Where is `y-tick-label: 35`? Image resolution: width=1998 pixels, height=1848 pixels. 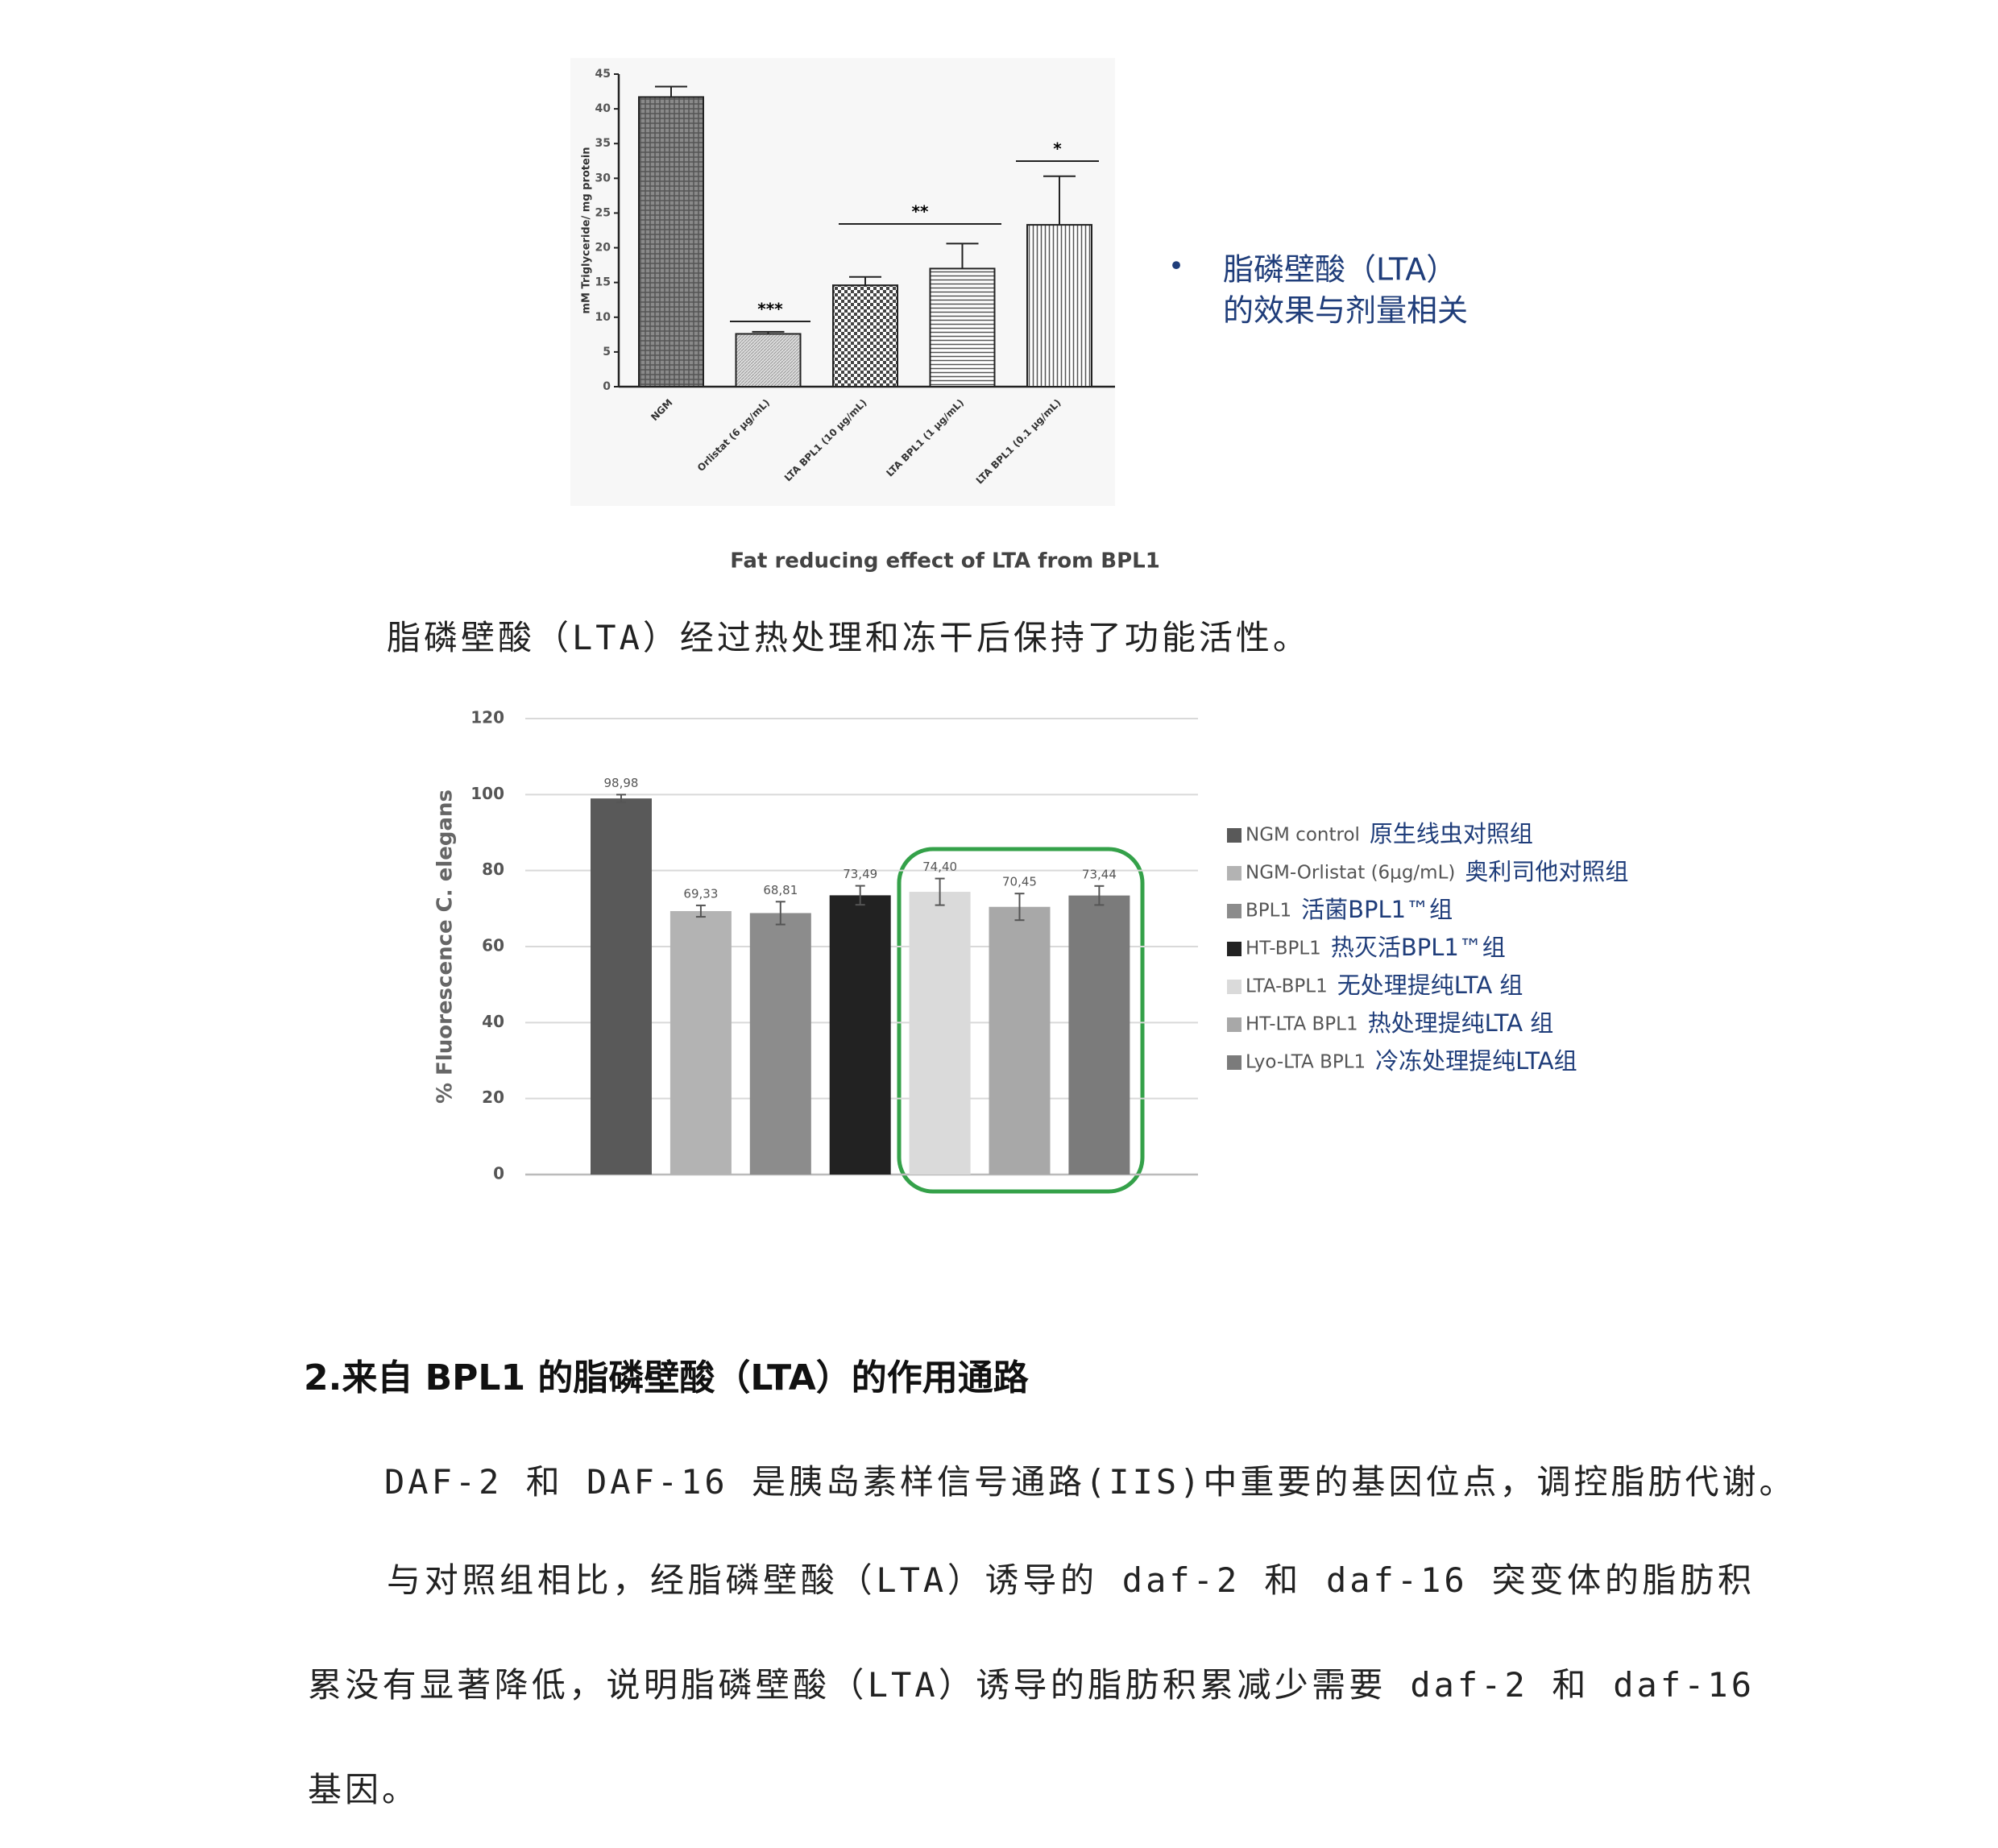 y-tick-label: 35 is located at coordinates (603, 144).